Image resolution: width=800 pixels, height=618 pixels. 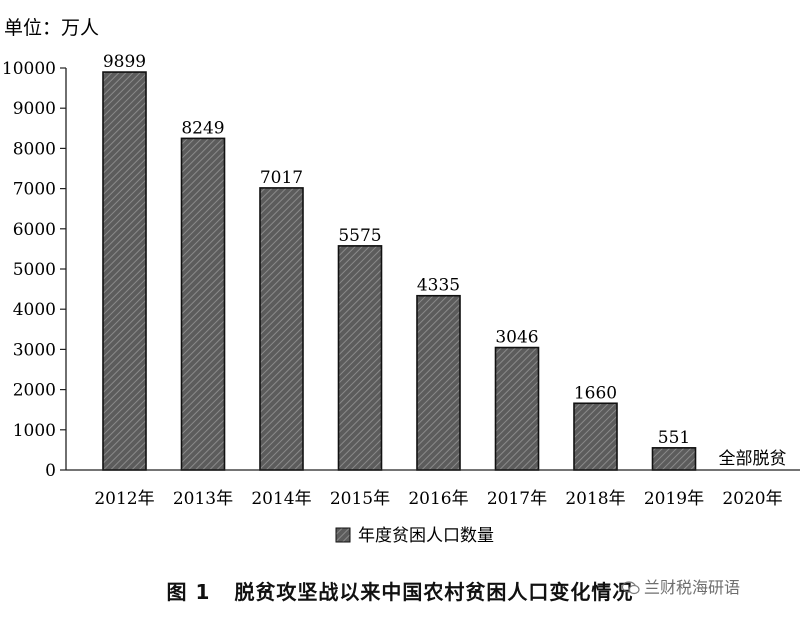 I want to click on y-tick-label: 7000, so click(x=34, y=190).